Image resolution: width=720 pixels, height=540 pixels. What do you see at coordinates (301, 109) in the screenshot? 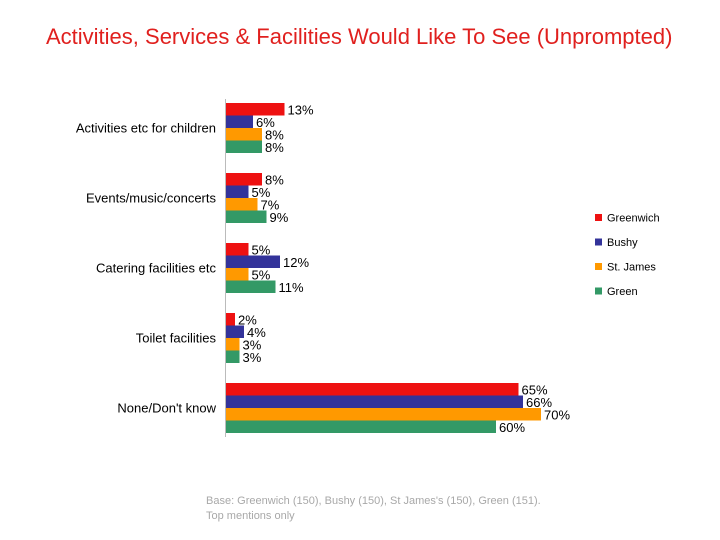
I see `value-label-0-0: 13%` at bounding box center [301, 109].